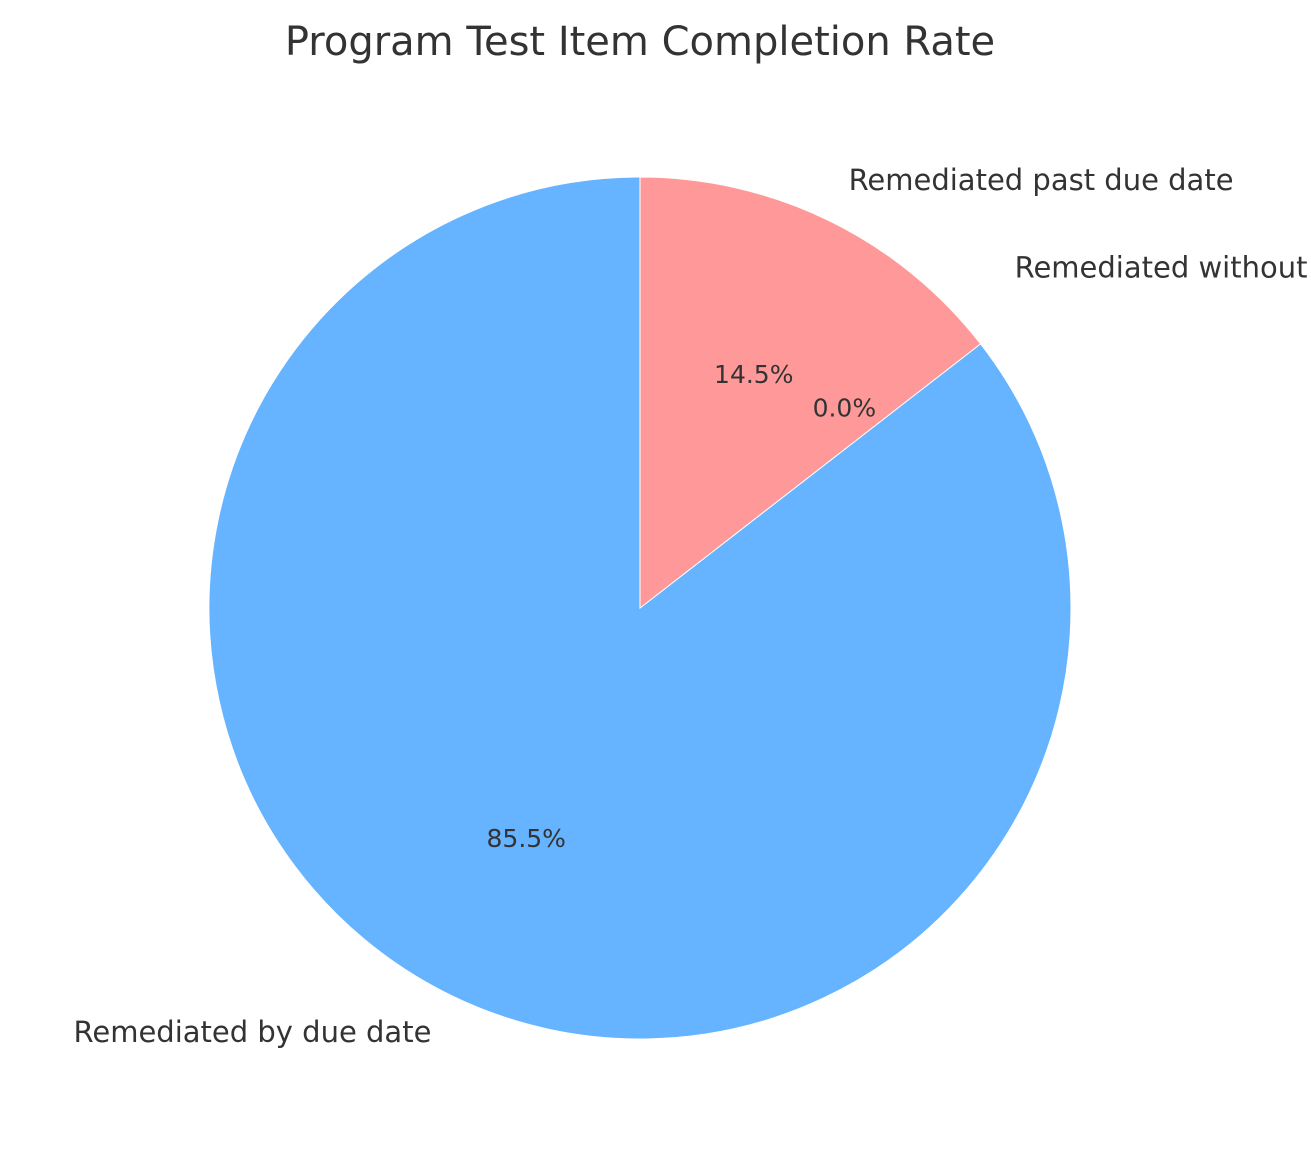 The width and height of the screenshot is (1311, 1168). I want to click on slice-label-remediated-by-due-date: Remediated by due date, so click(253, 1032).